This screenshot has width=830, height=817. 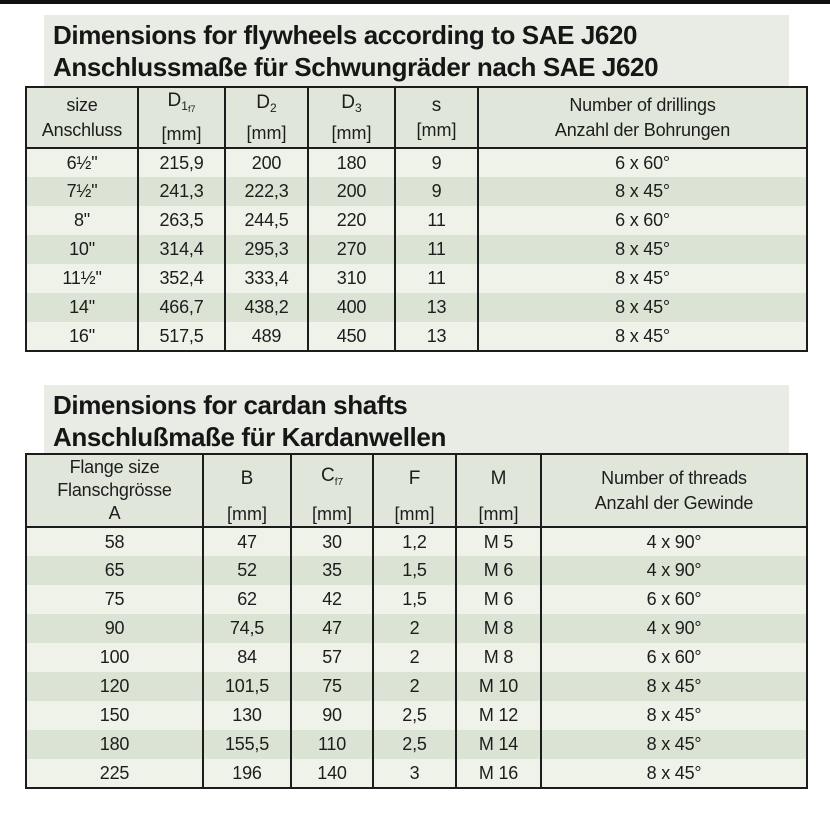 I want to click on table-cell: 222,3, so click(x=266, y=191).